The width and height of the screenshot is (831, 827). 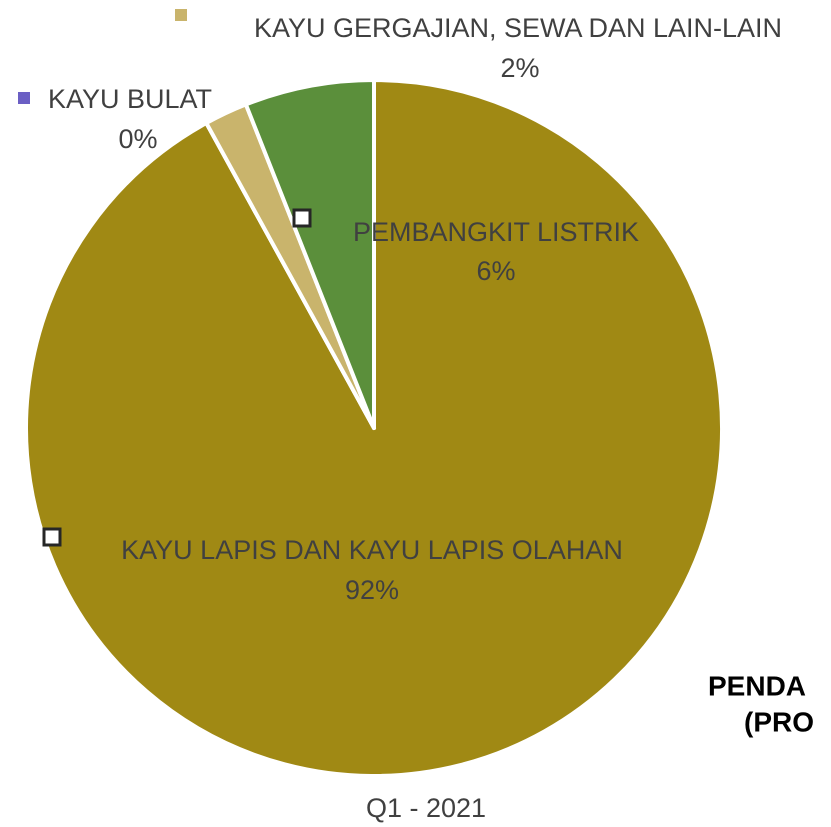 I want to click on pie-slice, so click(x=309, y=254).